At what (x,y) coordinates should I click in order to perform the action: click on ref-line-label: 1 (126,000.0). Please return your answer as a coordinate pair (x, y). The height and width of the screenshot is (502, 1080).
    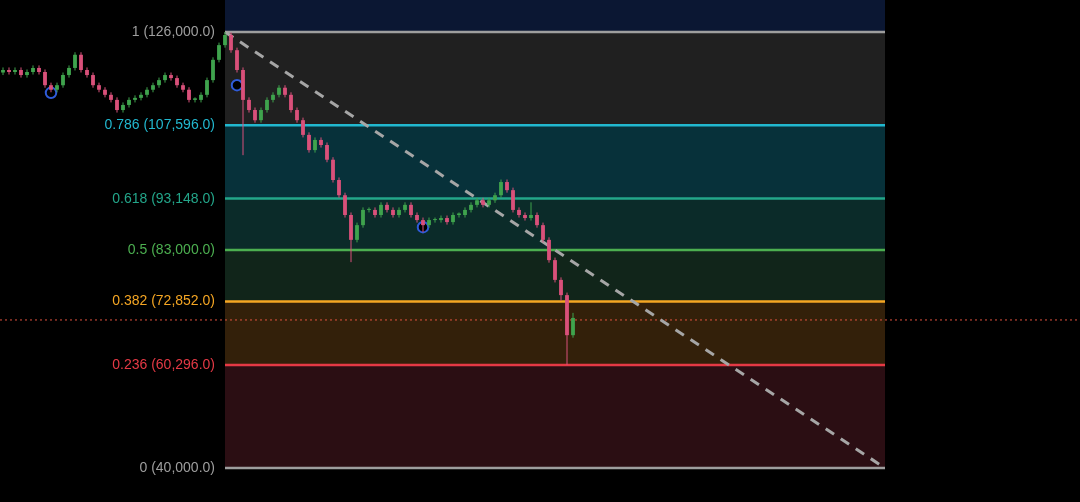
    Looking at the image, I should click on (173, 30).